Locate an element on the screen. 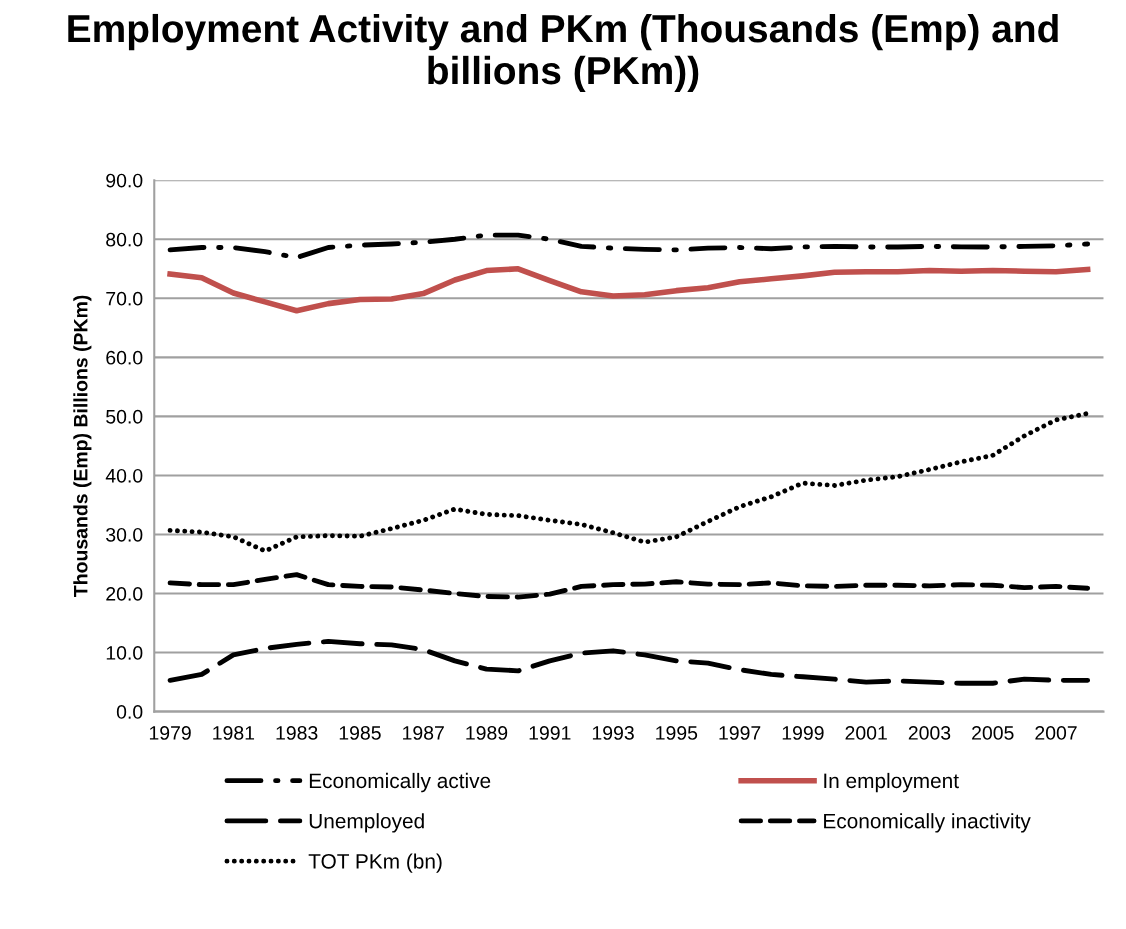 The image size is (1126, 929). x-tick-label: 1987 is located at coordinates (423, 733).